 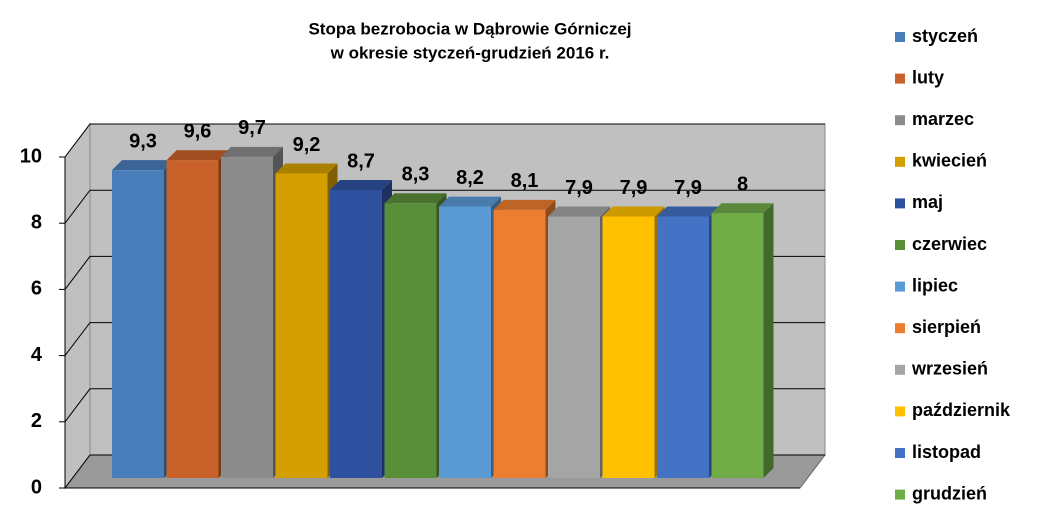 What do you see at coordinates (198, 132) in the screenshot?
I see `data-label: 9,6` at bounding box center [198, 132].